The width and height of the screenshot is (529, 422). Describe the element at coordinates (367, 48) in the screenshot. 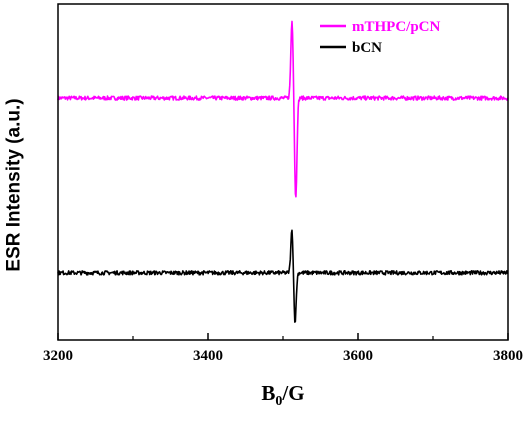

I see `legend-label-bcn: bCN` at that location.